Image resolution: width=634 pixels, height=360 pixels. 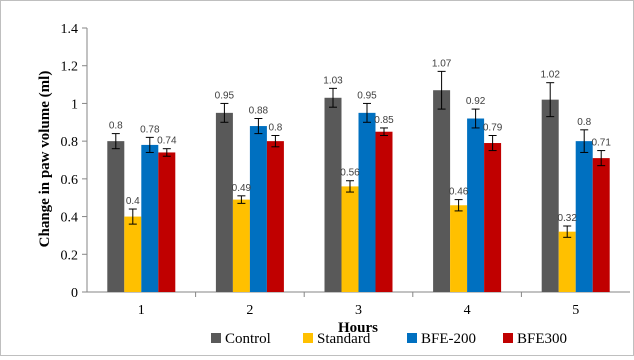 I want to click on y-tick-label: 1.2, so click(x=70, y=67).